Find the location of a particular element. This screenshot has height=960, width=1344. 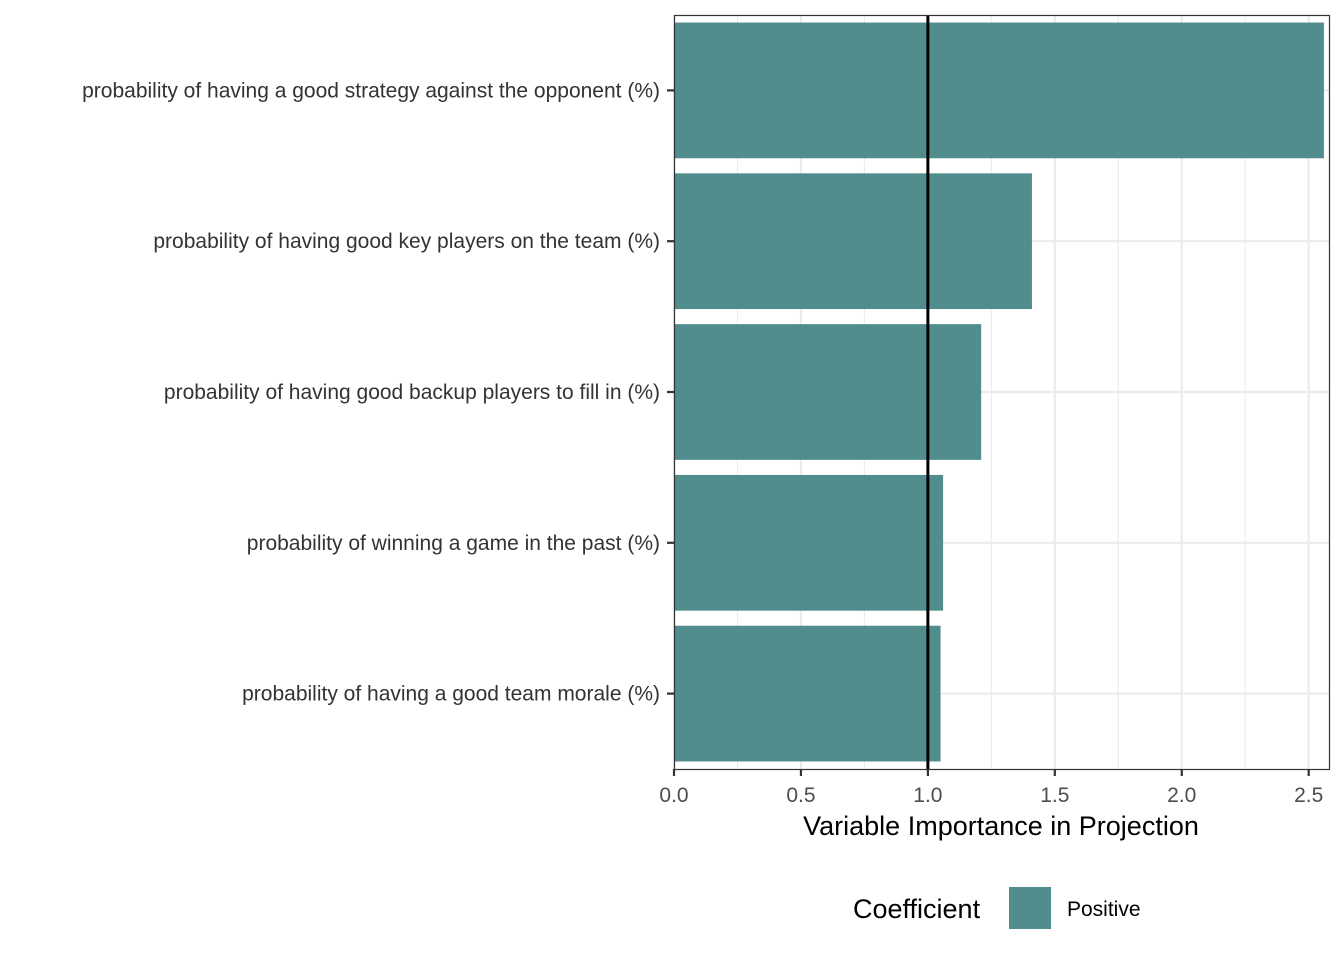

legend-title: Coefficient is located at coordinates (917, 909).